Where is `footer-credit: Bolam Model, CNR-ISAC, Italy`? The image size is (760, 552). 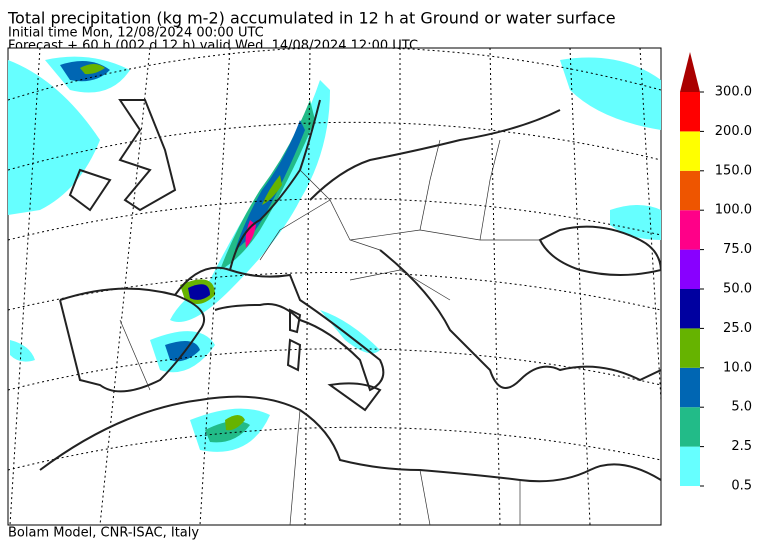
footer-credit: Bolam Model, CNR-ISAC, Italy is located at coordinates (103, 533).